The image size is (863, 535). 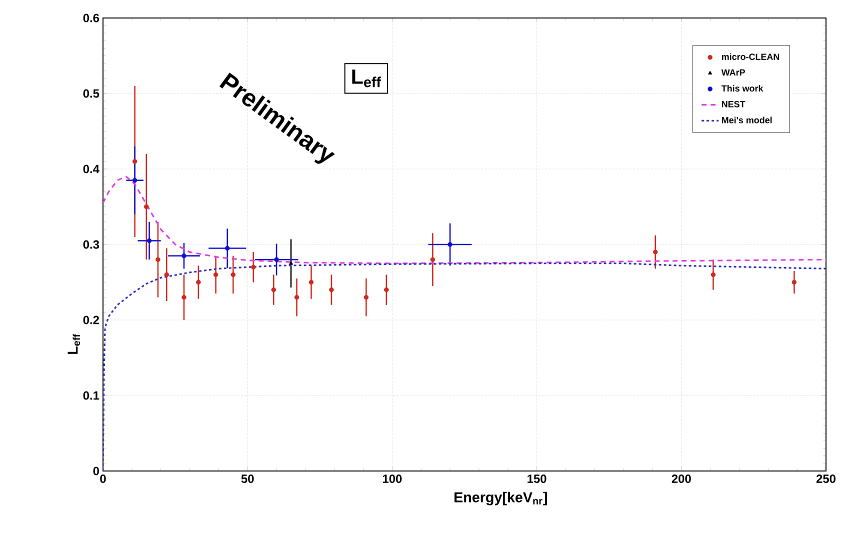 I want to click on y-tick-label: 0.4, so click(x=91, y=169).